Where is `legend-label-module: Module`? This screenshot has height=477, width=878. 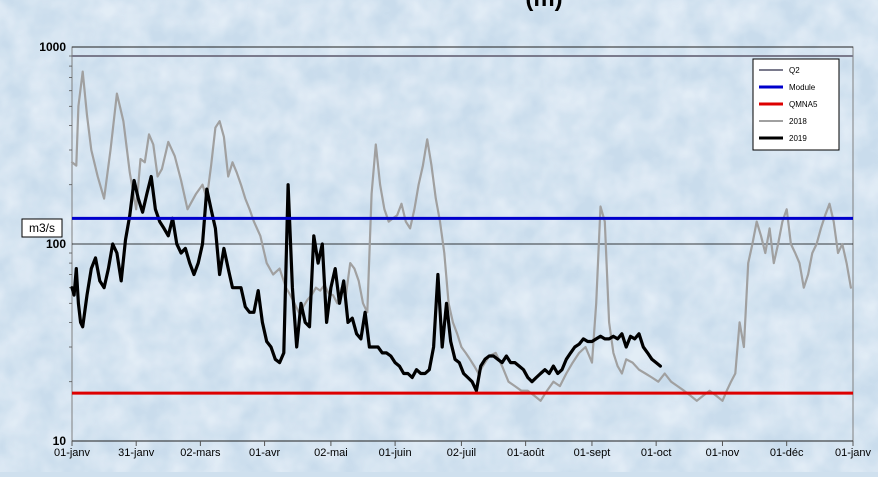 legend-label-module: Module is located at coordinates (802, 87).